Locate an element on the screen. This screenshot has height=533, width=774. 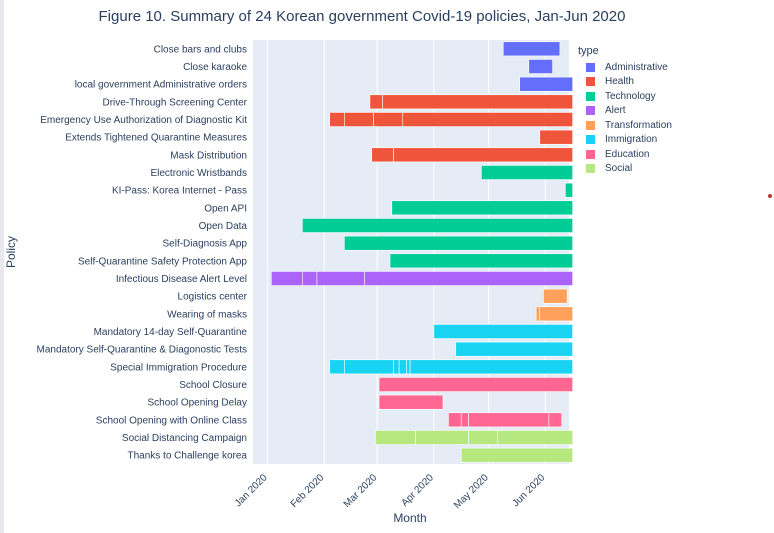
y-tick-label: Electronic Wristbands is located at coordinates (198, 173).